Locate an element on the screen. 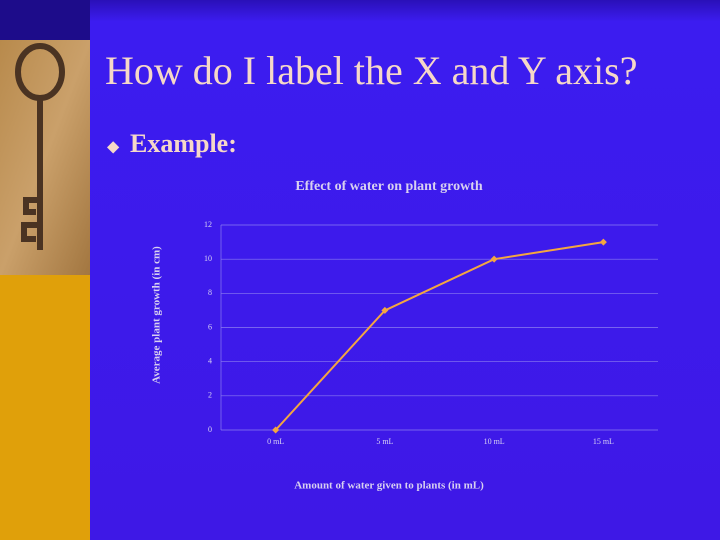 The width and height of the screenshot is (720, 540). x-tick-label: 0 mL is located at coordinates (275, 441).